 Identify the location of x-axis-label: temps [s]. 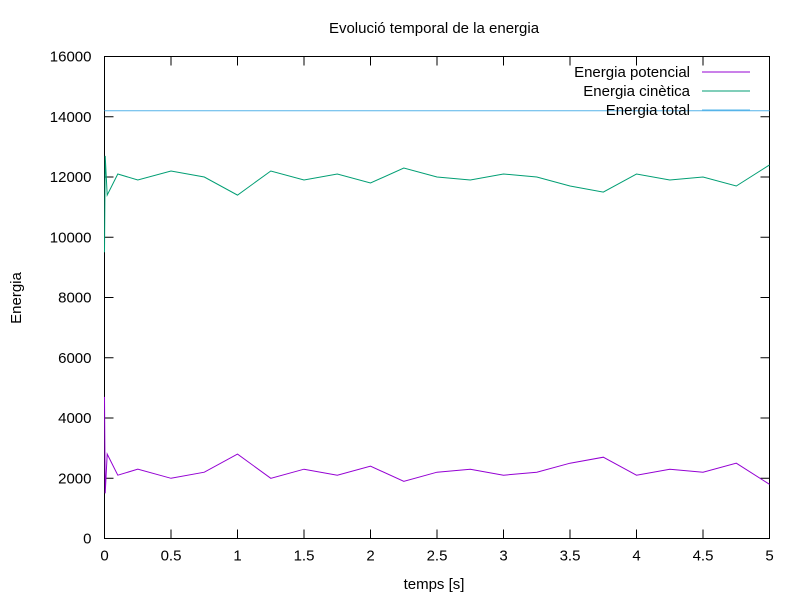
(434, 584).